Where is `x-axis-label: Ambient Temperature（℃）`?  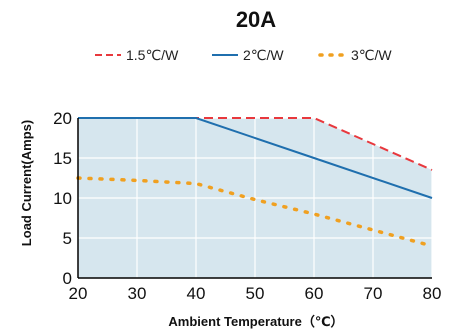 x-axis-label: Ambient Temperature（℃） is located at coordinates (255, 321).